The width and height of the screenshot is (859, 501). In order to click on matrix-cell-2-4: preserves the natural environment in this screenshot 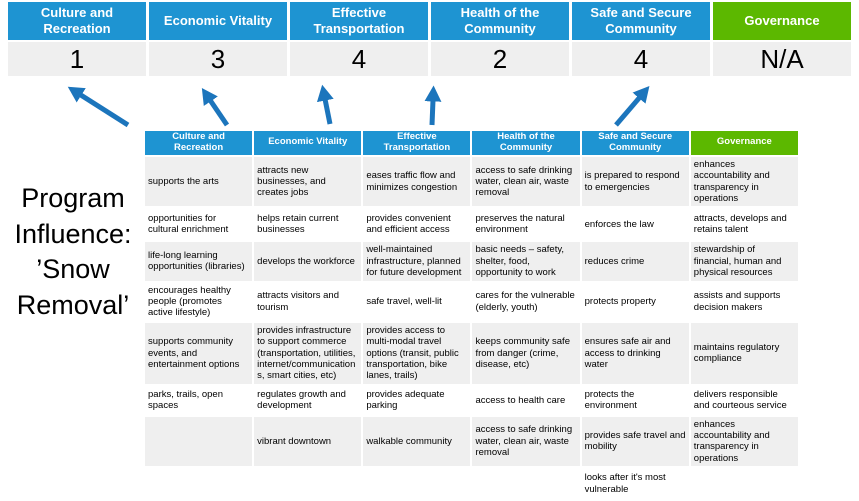, I will do `click(526, 224)`.